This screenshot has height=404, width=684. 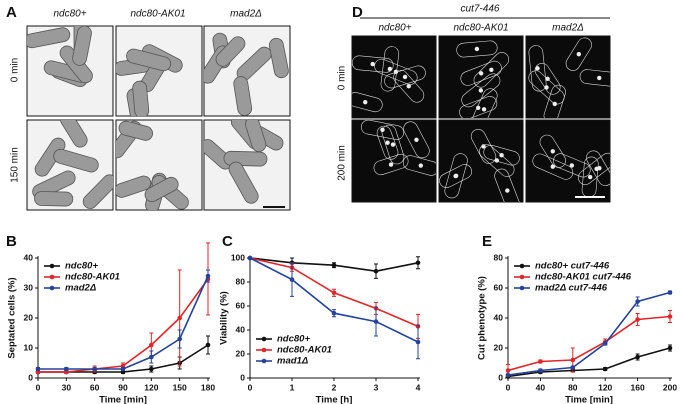 I want to click on legend-label: mad1Δ, so click(x=292, y=361).